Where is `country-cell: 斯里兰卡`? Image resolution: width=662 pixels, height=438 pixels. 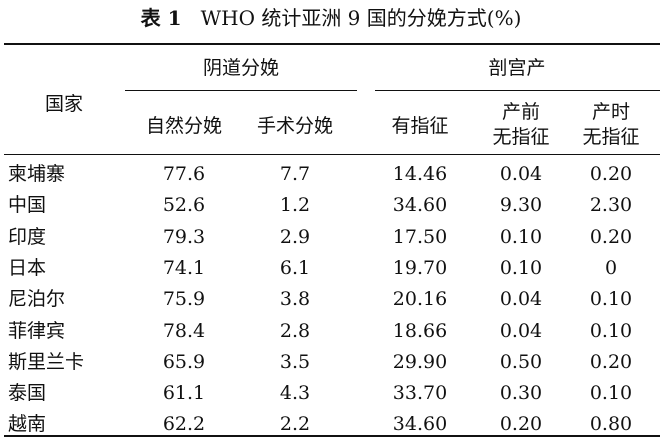 country-cell: 斯里兰卡 is located at coordinates (46, 361).